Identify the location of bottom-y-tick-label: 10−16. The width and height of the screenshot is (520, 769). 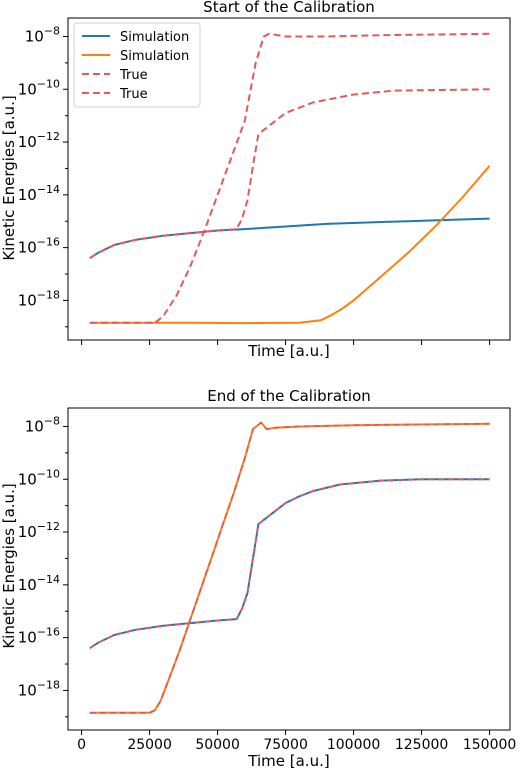
(39, 636).